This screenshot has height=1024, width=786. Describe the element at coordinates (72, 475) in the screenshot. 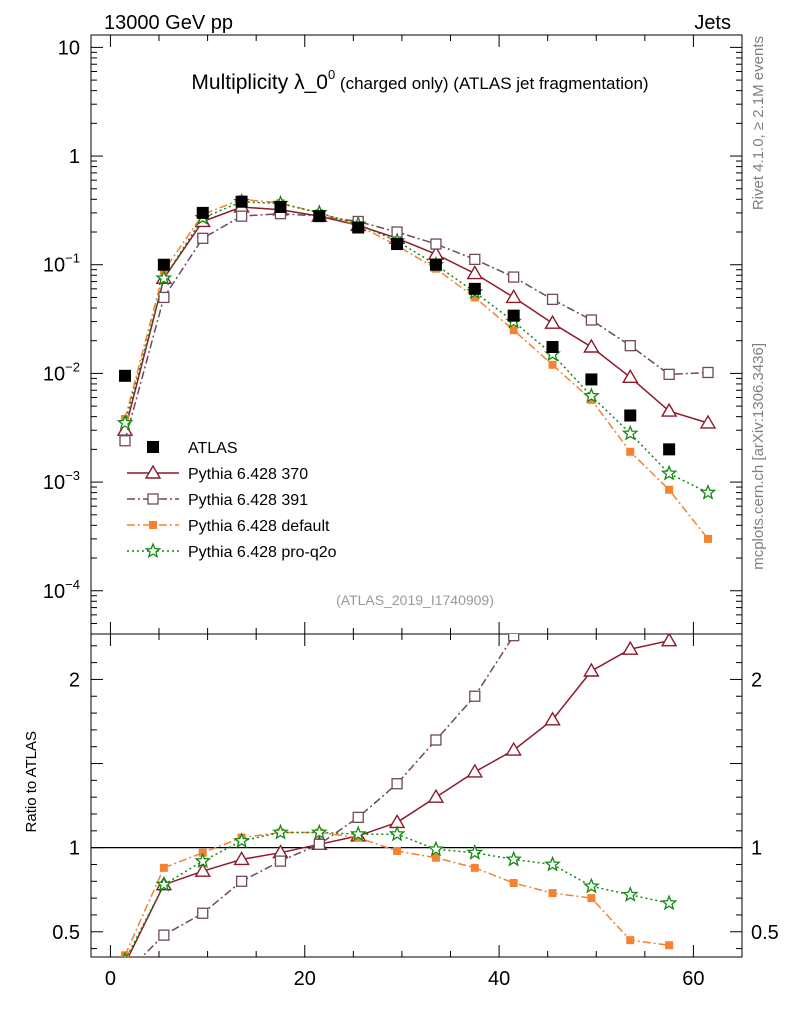

I see `y-tick-label-exponent: −3` at that location.